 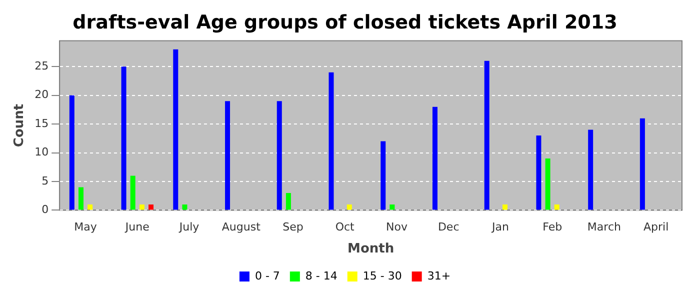 I want to click on legend-label: 15 - 30, so click(x=382, y=275).